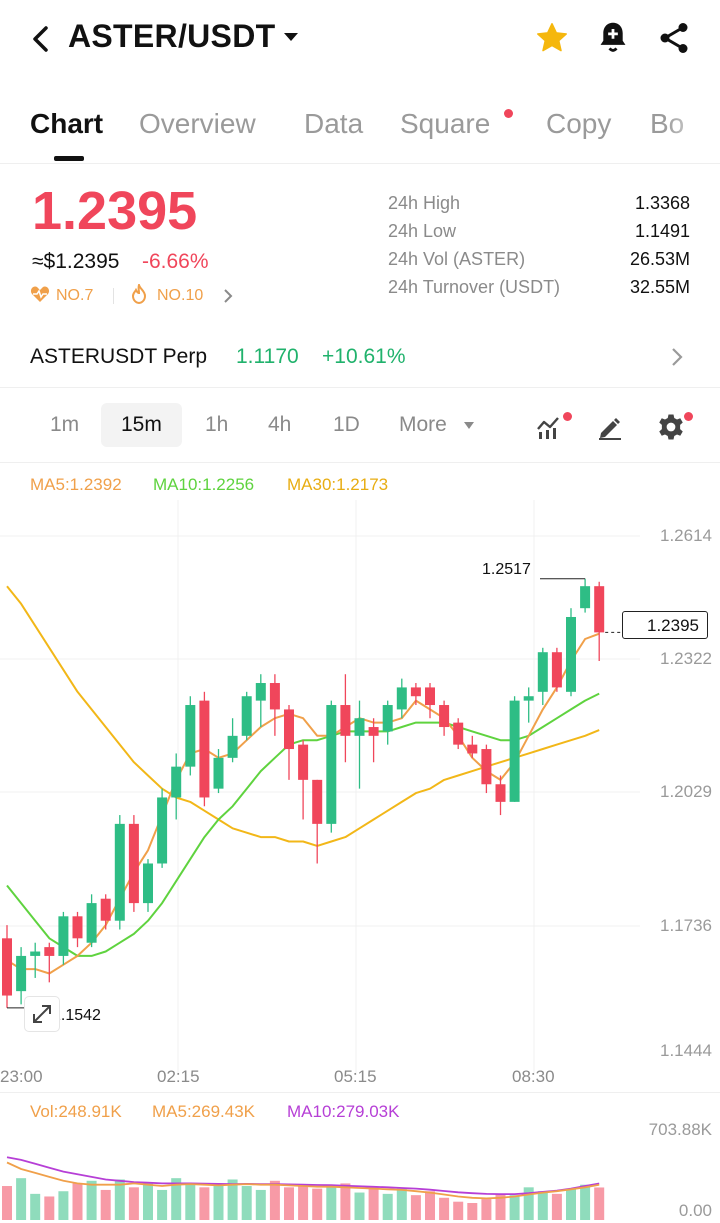 Image resolution: width=720 pixels, height=1223 pixels. Describe the element at coordinates (695, 1210) in the screenshot. I see `vol-axis-label: 0.00` at that location.